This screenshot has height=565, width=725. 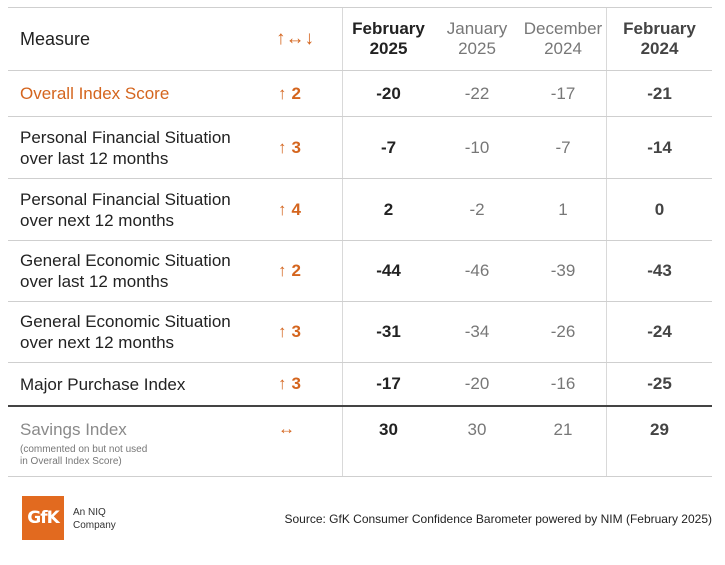 I want to click on value-feb-2025: 2, so click(x=388, y=209).